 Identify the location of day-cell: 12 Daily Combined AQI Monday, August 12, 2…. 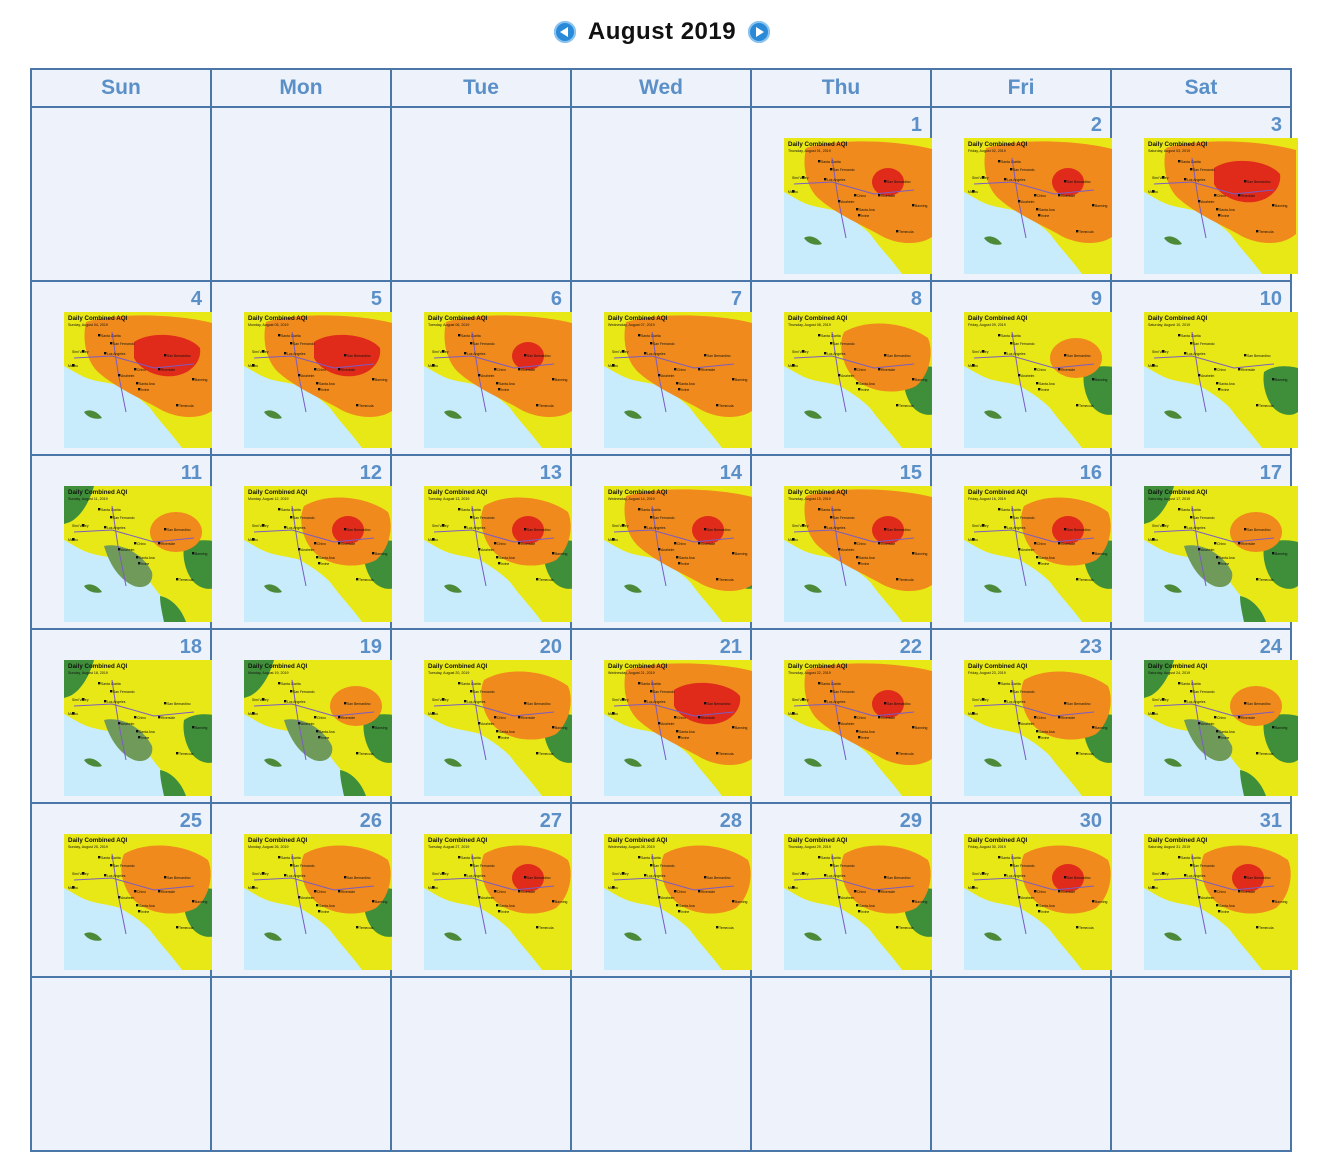
(304, 542).